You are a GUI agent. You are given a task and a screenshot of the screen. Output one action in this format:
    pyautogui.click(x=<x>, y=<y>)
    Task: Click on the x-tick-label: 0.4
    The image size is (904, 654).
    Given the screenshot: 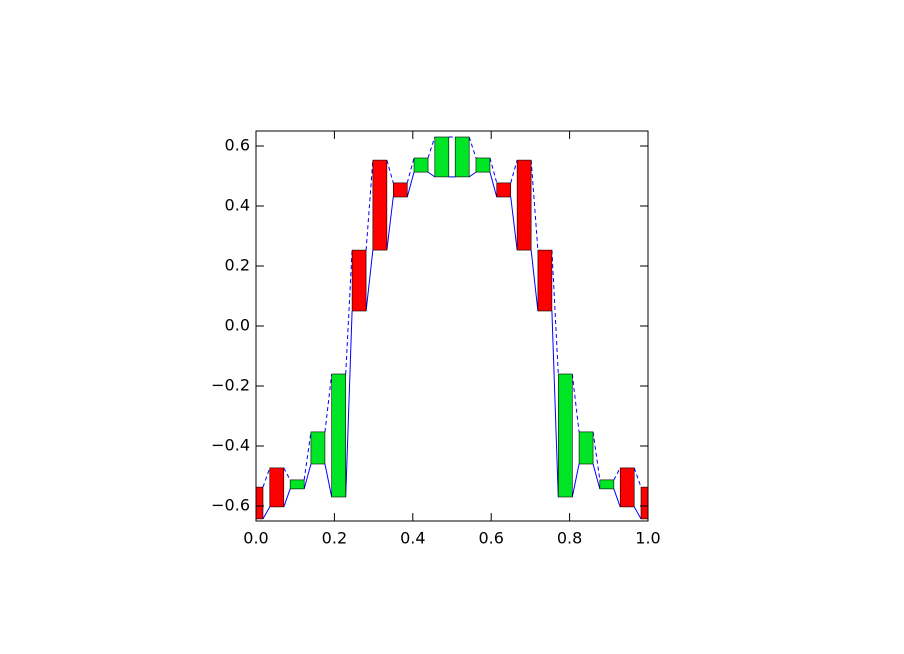 What is the action you would take?
    pyautogui.click(x=412, y=538)
    